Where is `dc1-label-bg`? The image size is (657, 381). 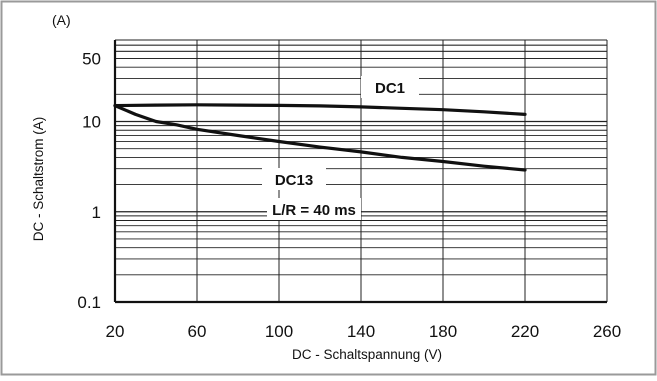 dc1-label-bg is located at coordinates (390, 87).